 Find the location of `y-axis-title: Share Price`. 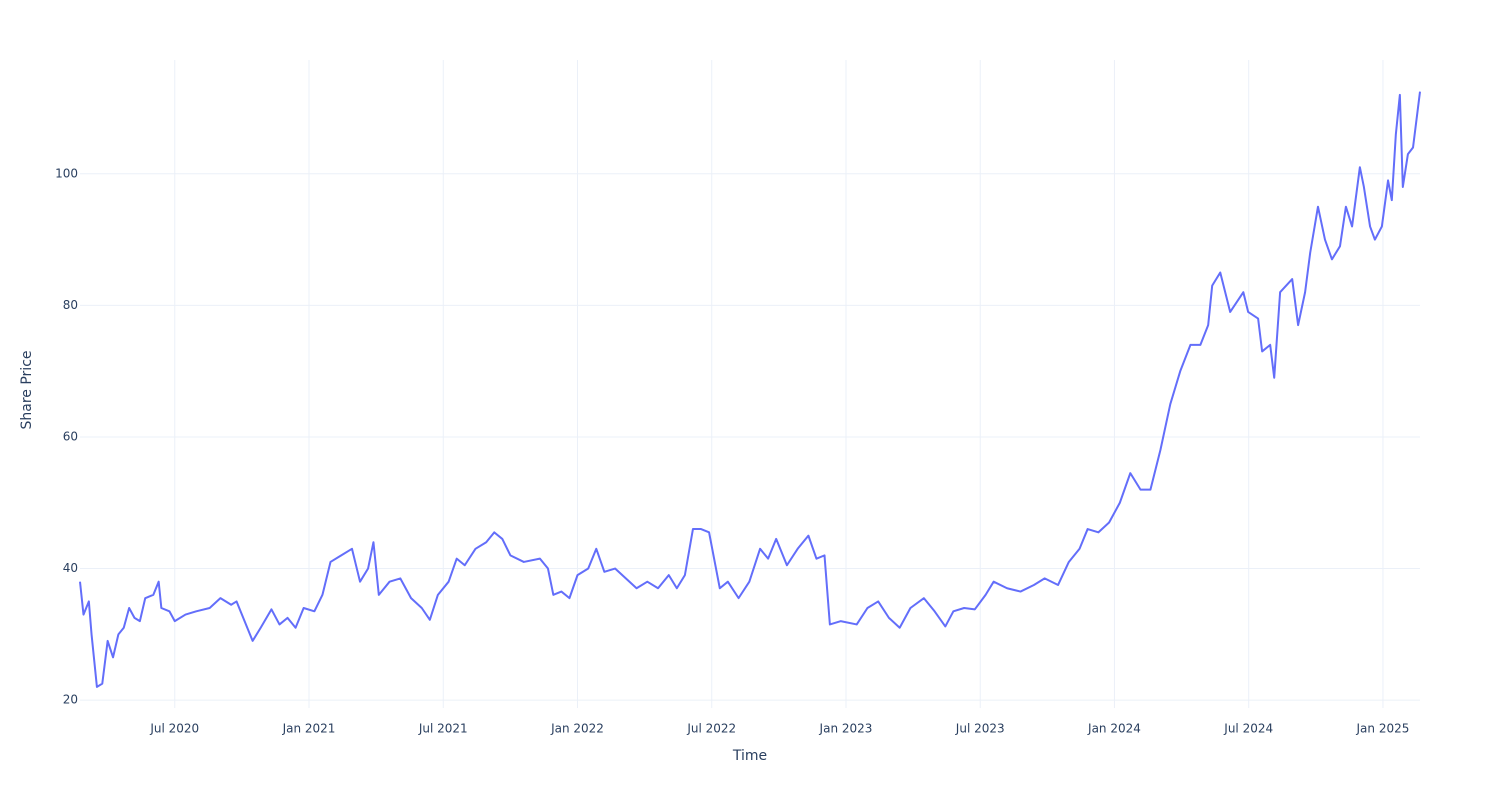

y-axis-title: Share Price is located at coordinates (27, 389).